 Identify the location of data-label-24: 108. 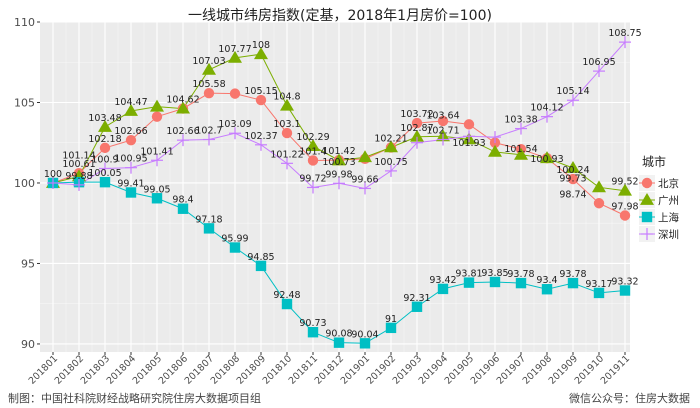
(261, 45).